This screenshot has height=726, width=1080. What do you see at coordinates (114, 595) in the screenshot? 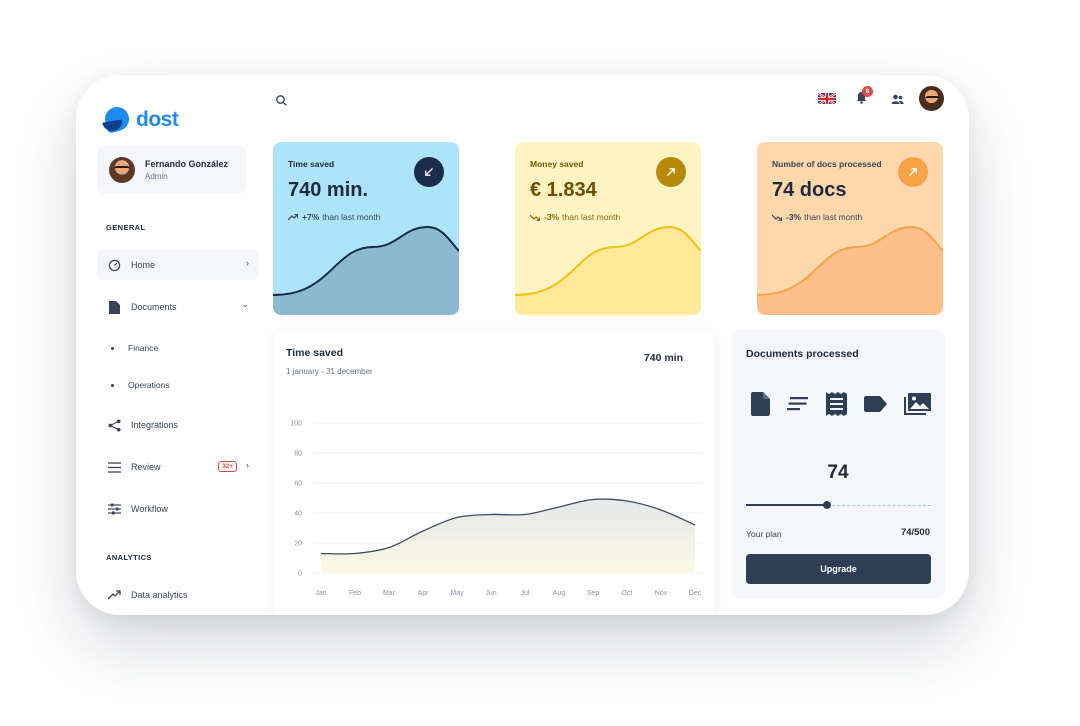
I see `trend-up-icon` at bounding box center [114, 595].